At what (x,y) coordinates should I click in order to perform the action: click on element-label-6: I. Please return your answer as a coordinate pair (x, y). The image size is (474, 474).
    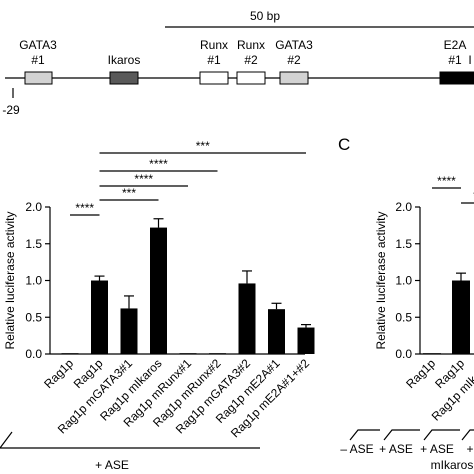
    Looking at the image, I should click on (469, 60).